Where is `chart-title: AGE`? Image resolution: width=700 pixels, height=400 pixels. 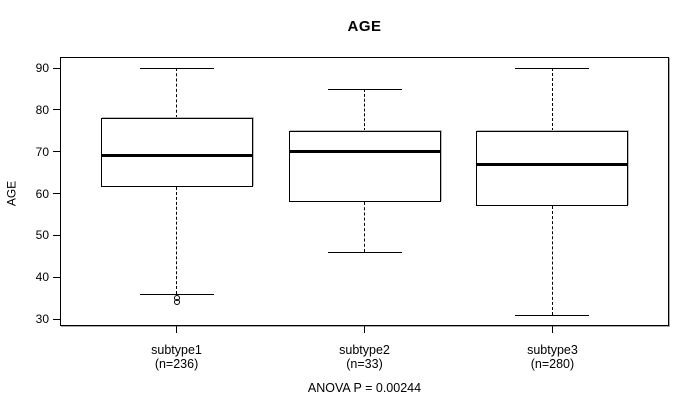
chart-title: AGE is located at coordinates (364, 26).